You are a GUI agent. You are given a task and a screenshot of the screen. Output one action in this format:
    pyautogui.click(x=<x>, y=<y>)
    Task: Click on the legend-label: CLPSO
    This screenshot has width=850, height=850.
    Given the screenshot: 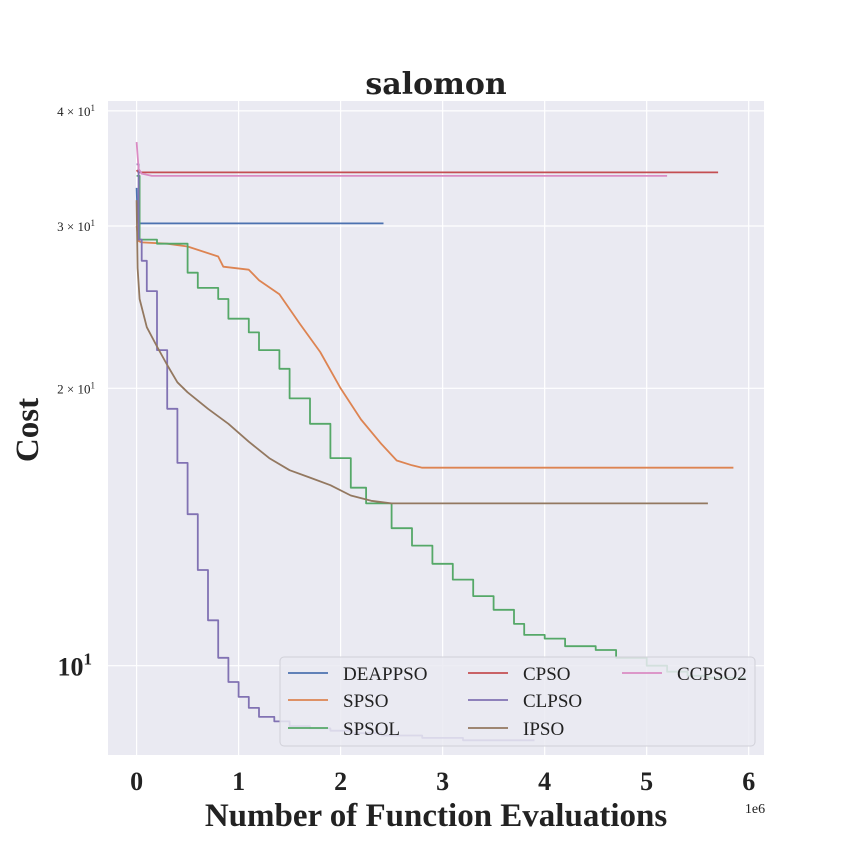 What is the action you would take?
    pyautogui.click(x=552, y=701)
    